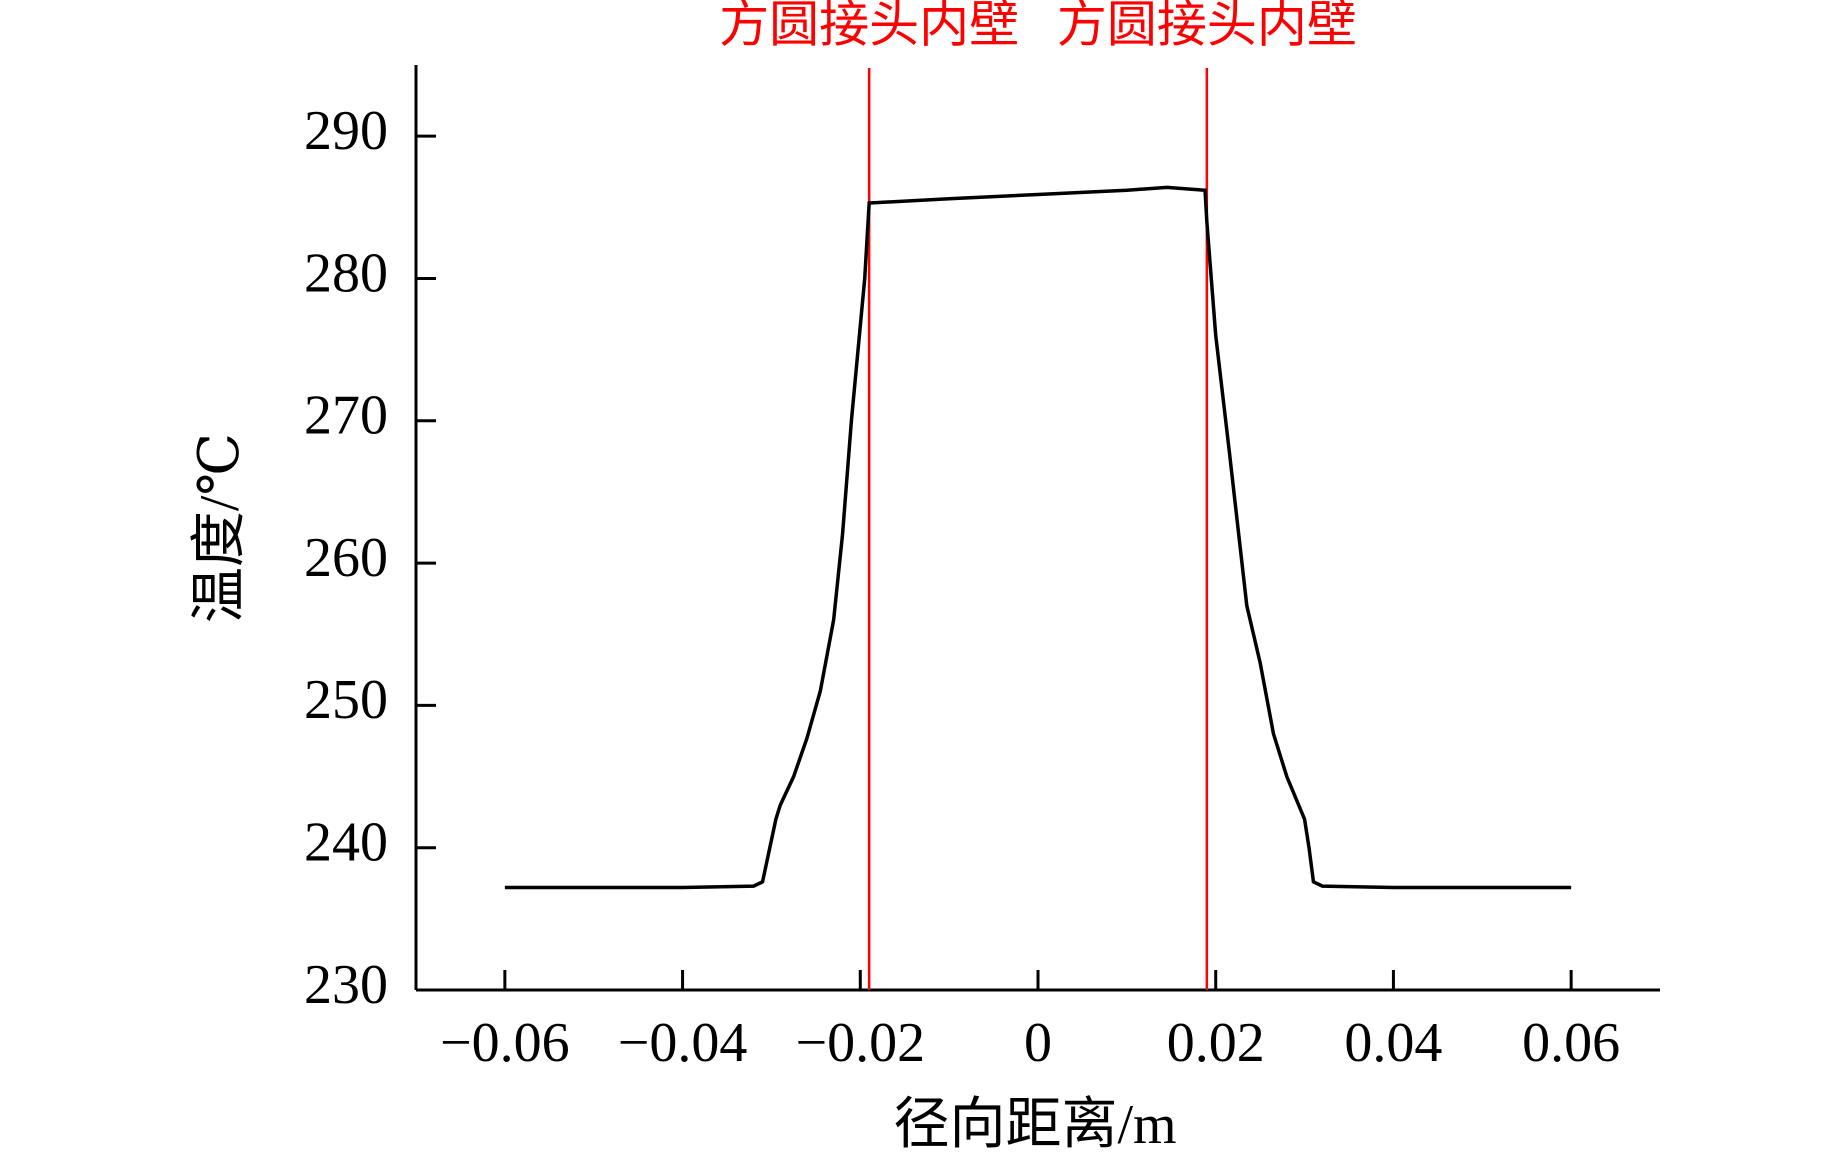 The width and height of the screenshot is (1843, 1166). I want to click on x-tick-label: −0.02, so click(860, 1043).